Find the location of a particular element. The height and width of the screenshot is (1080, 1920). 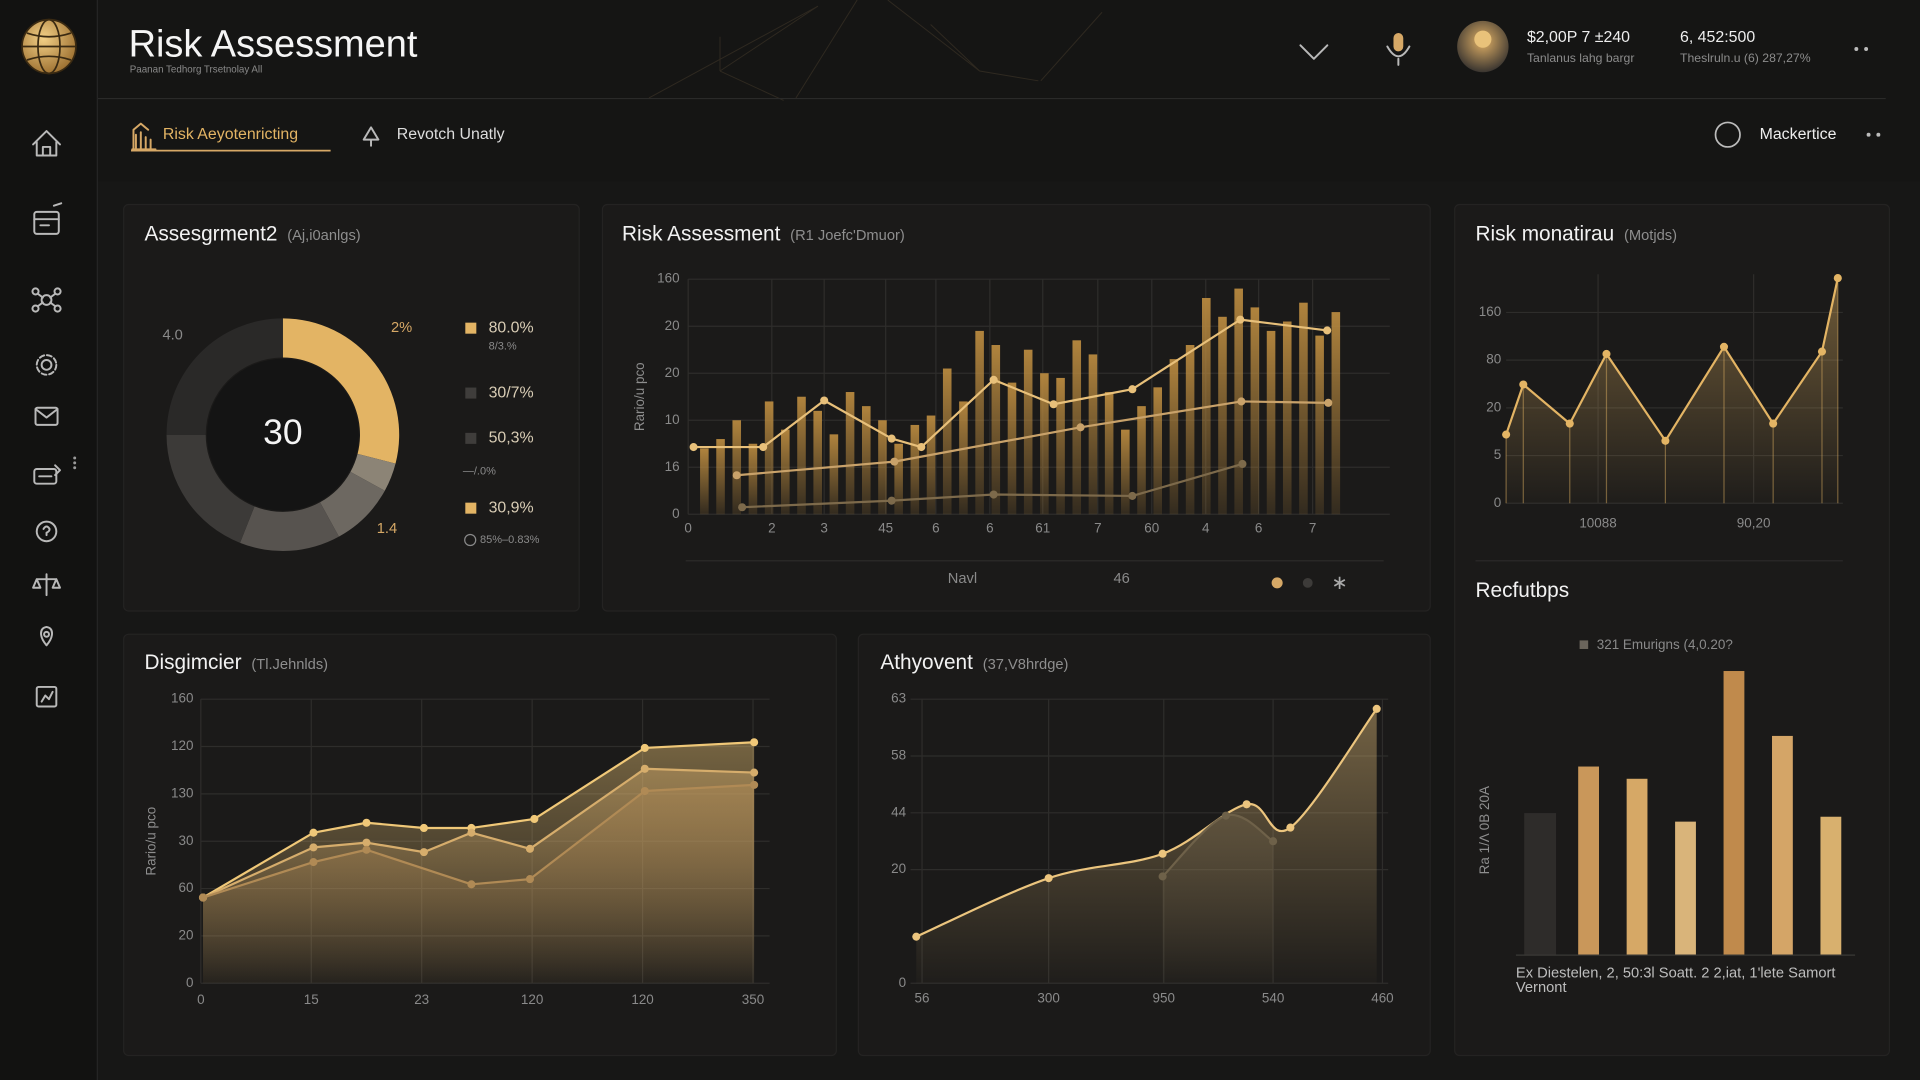

nav-settings is located at coordinates (46, 365).